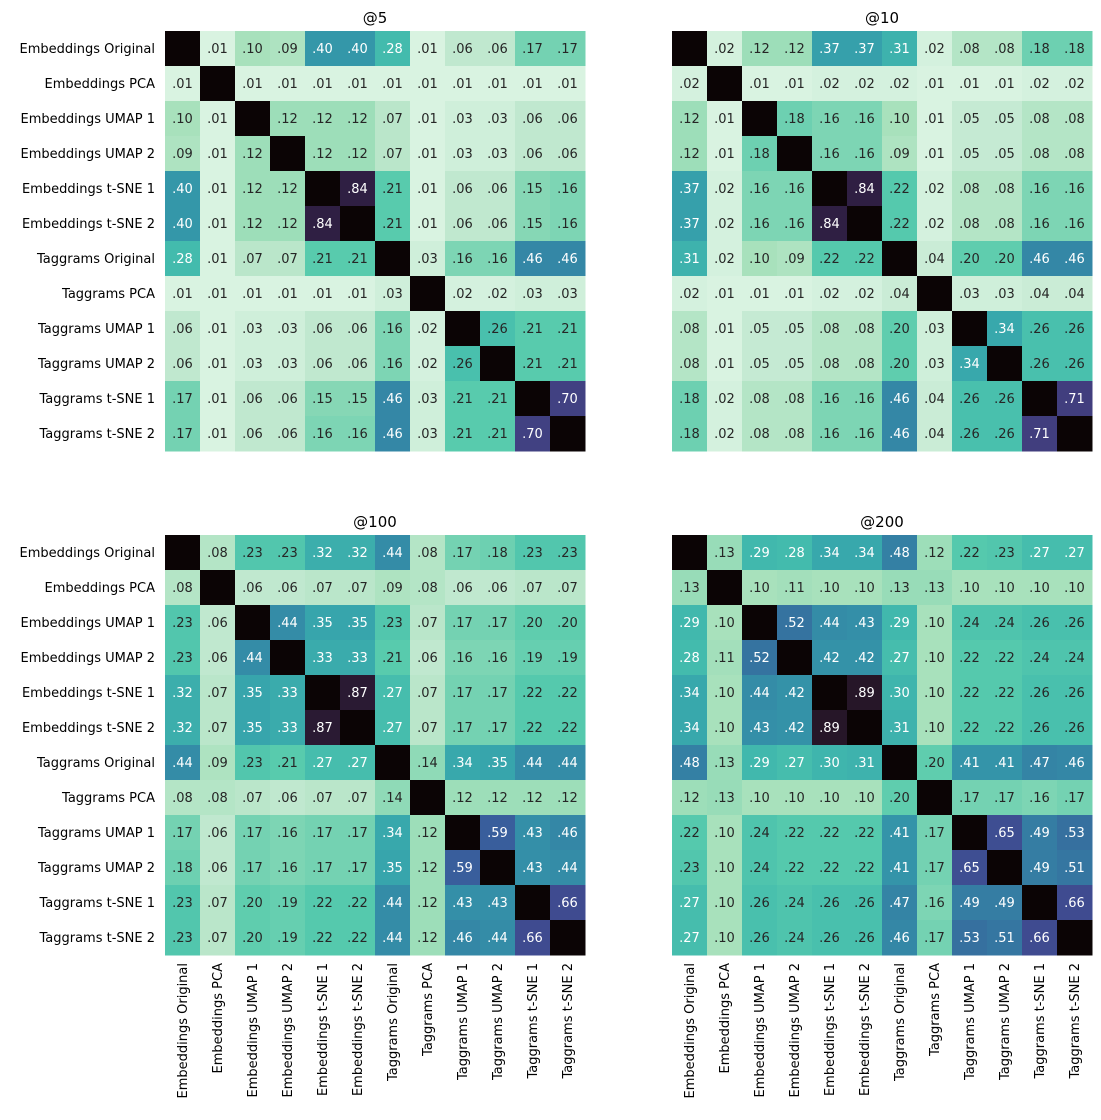  What do you see at coordinates (1039, 658) in the screenshot?
I see `cell-label: .24` at bounding box center [1039, 658].